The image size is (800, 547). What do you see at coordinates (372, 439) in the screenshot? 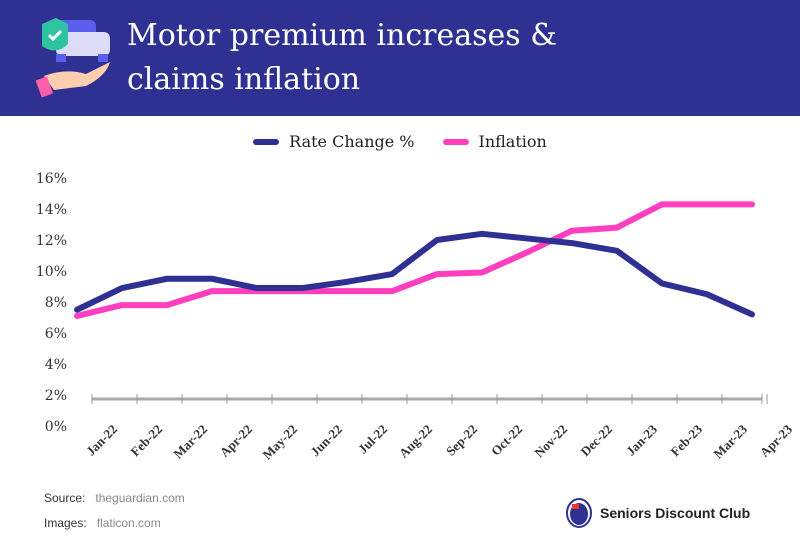
I see `x-tick-label: Jul-22` at bounding box center [372, 439].